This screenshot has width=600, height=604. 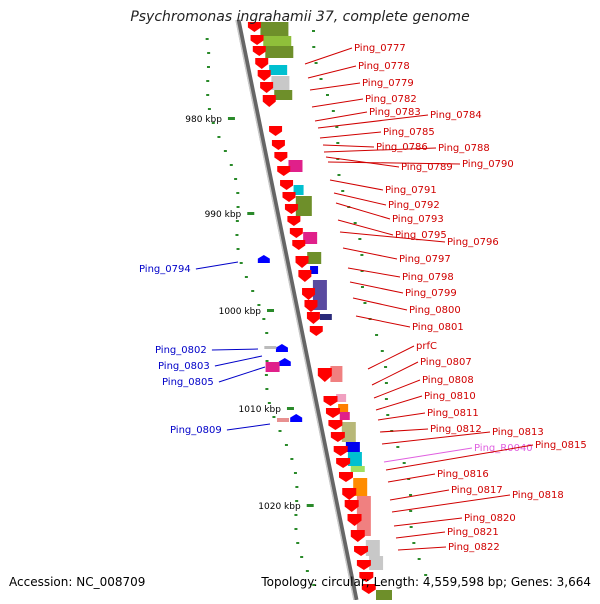 I want to click on gene-label: Ping_0783, so click(x=395, y=112).